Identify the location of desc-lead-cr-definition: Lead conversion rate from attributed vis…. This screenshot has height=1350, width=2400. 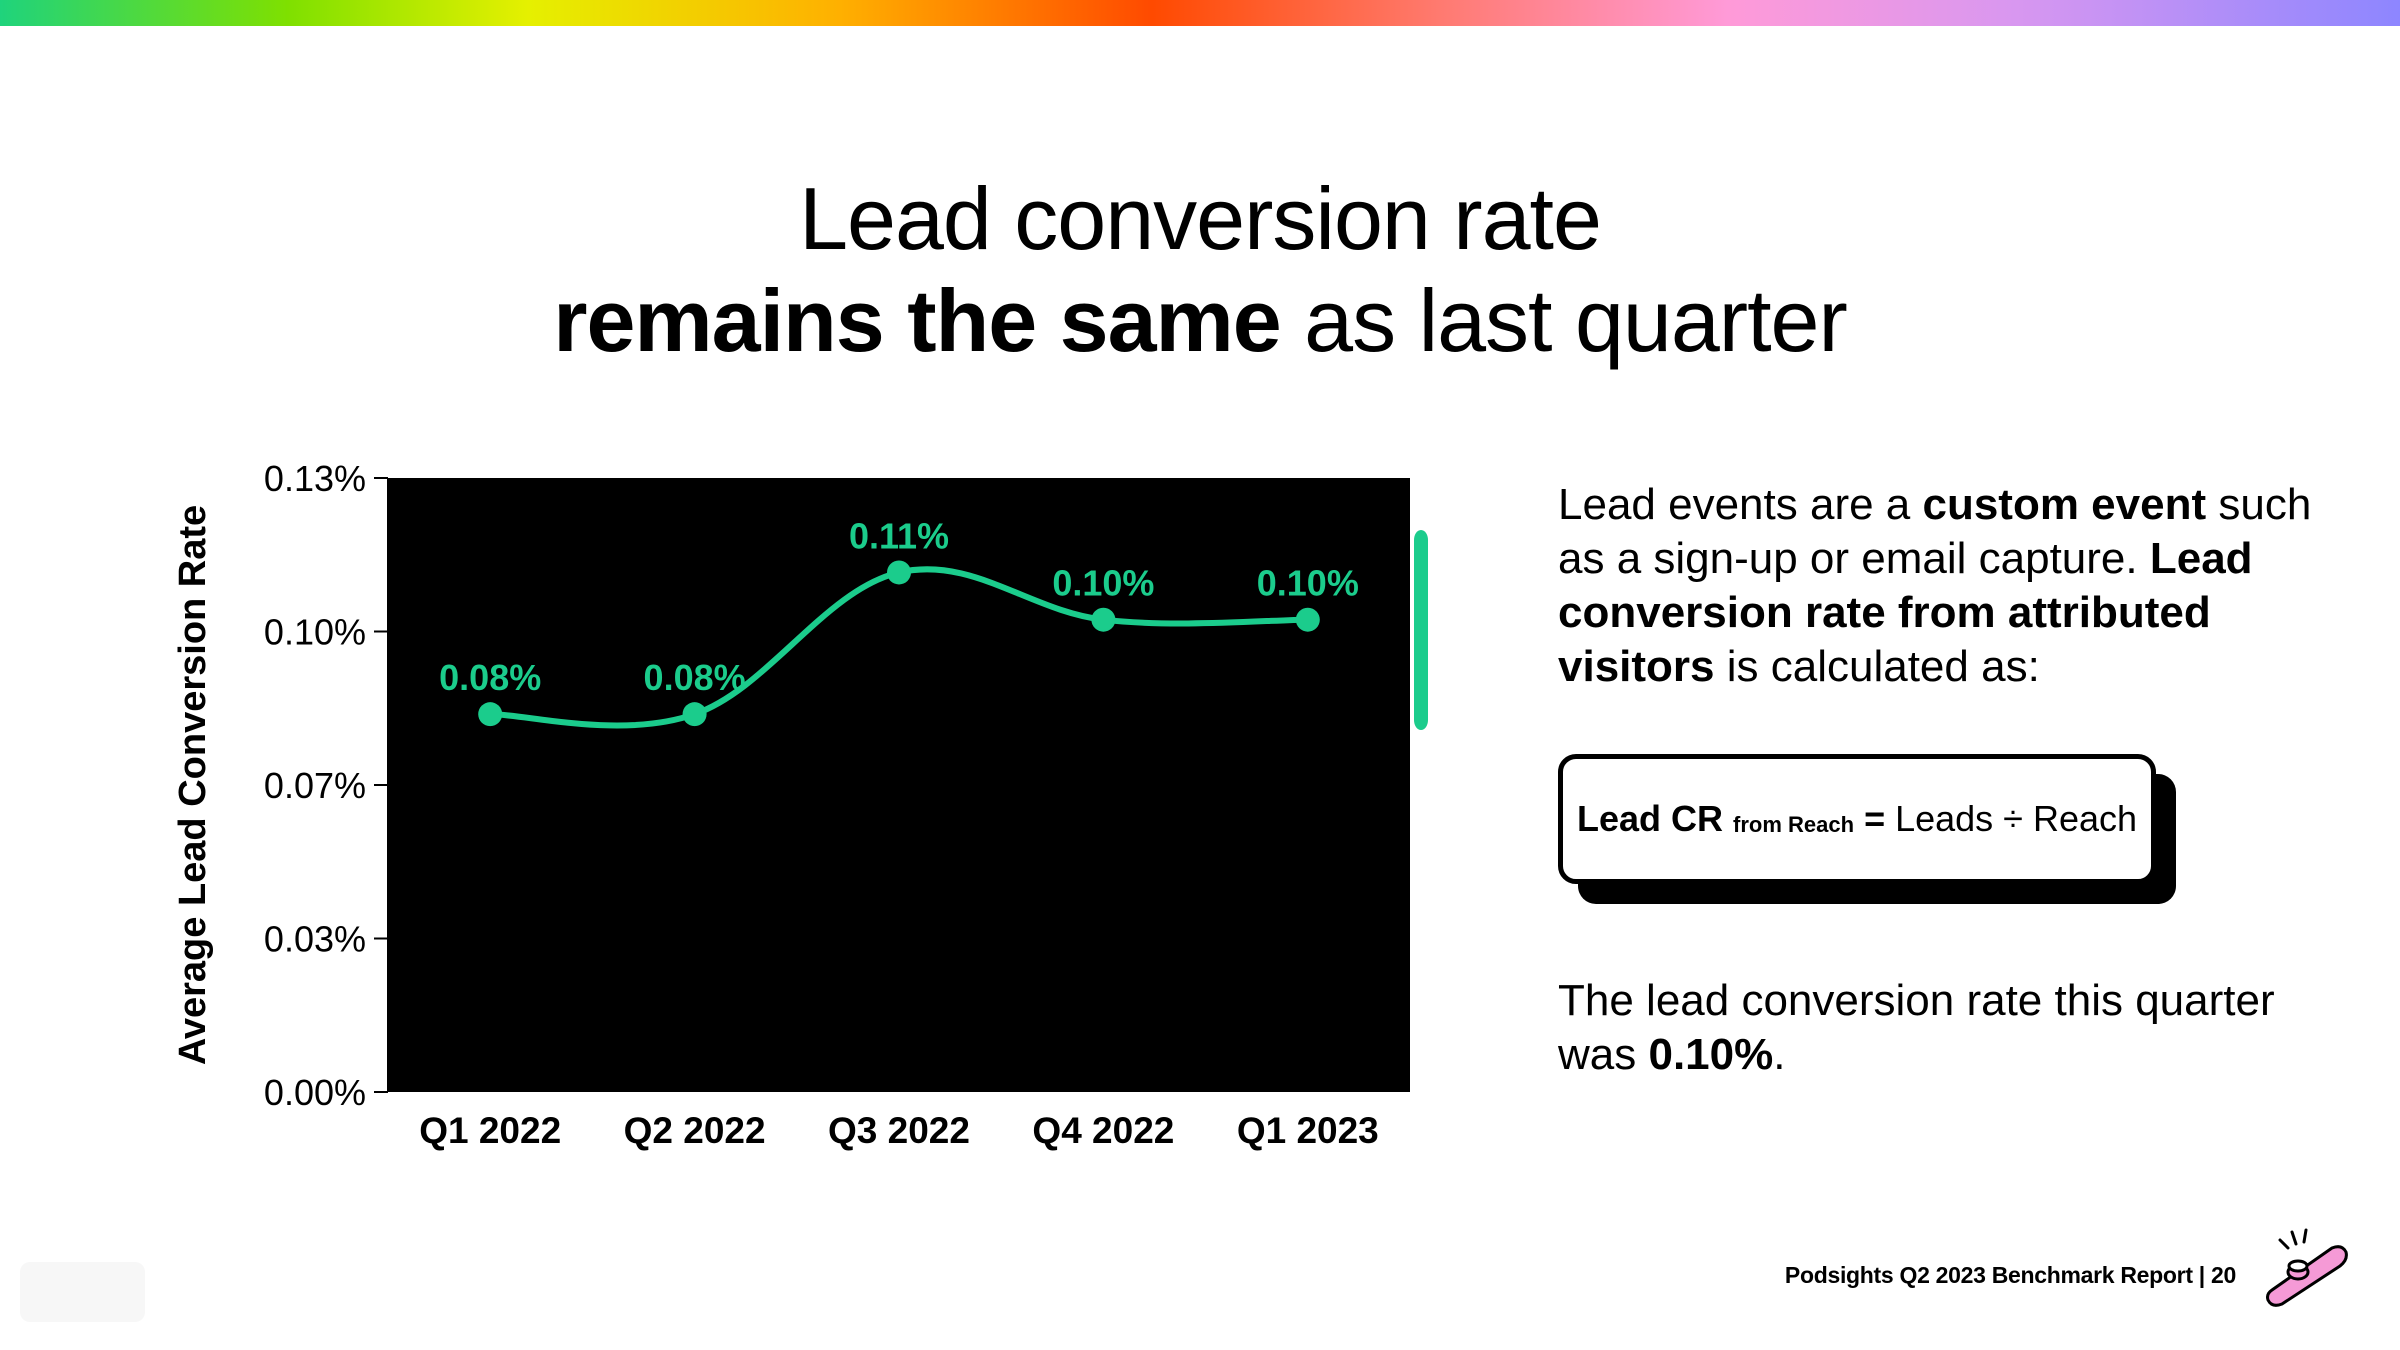
(1905, 612).